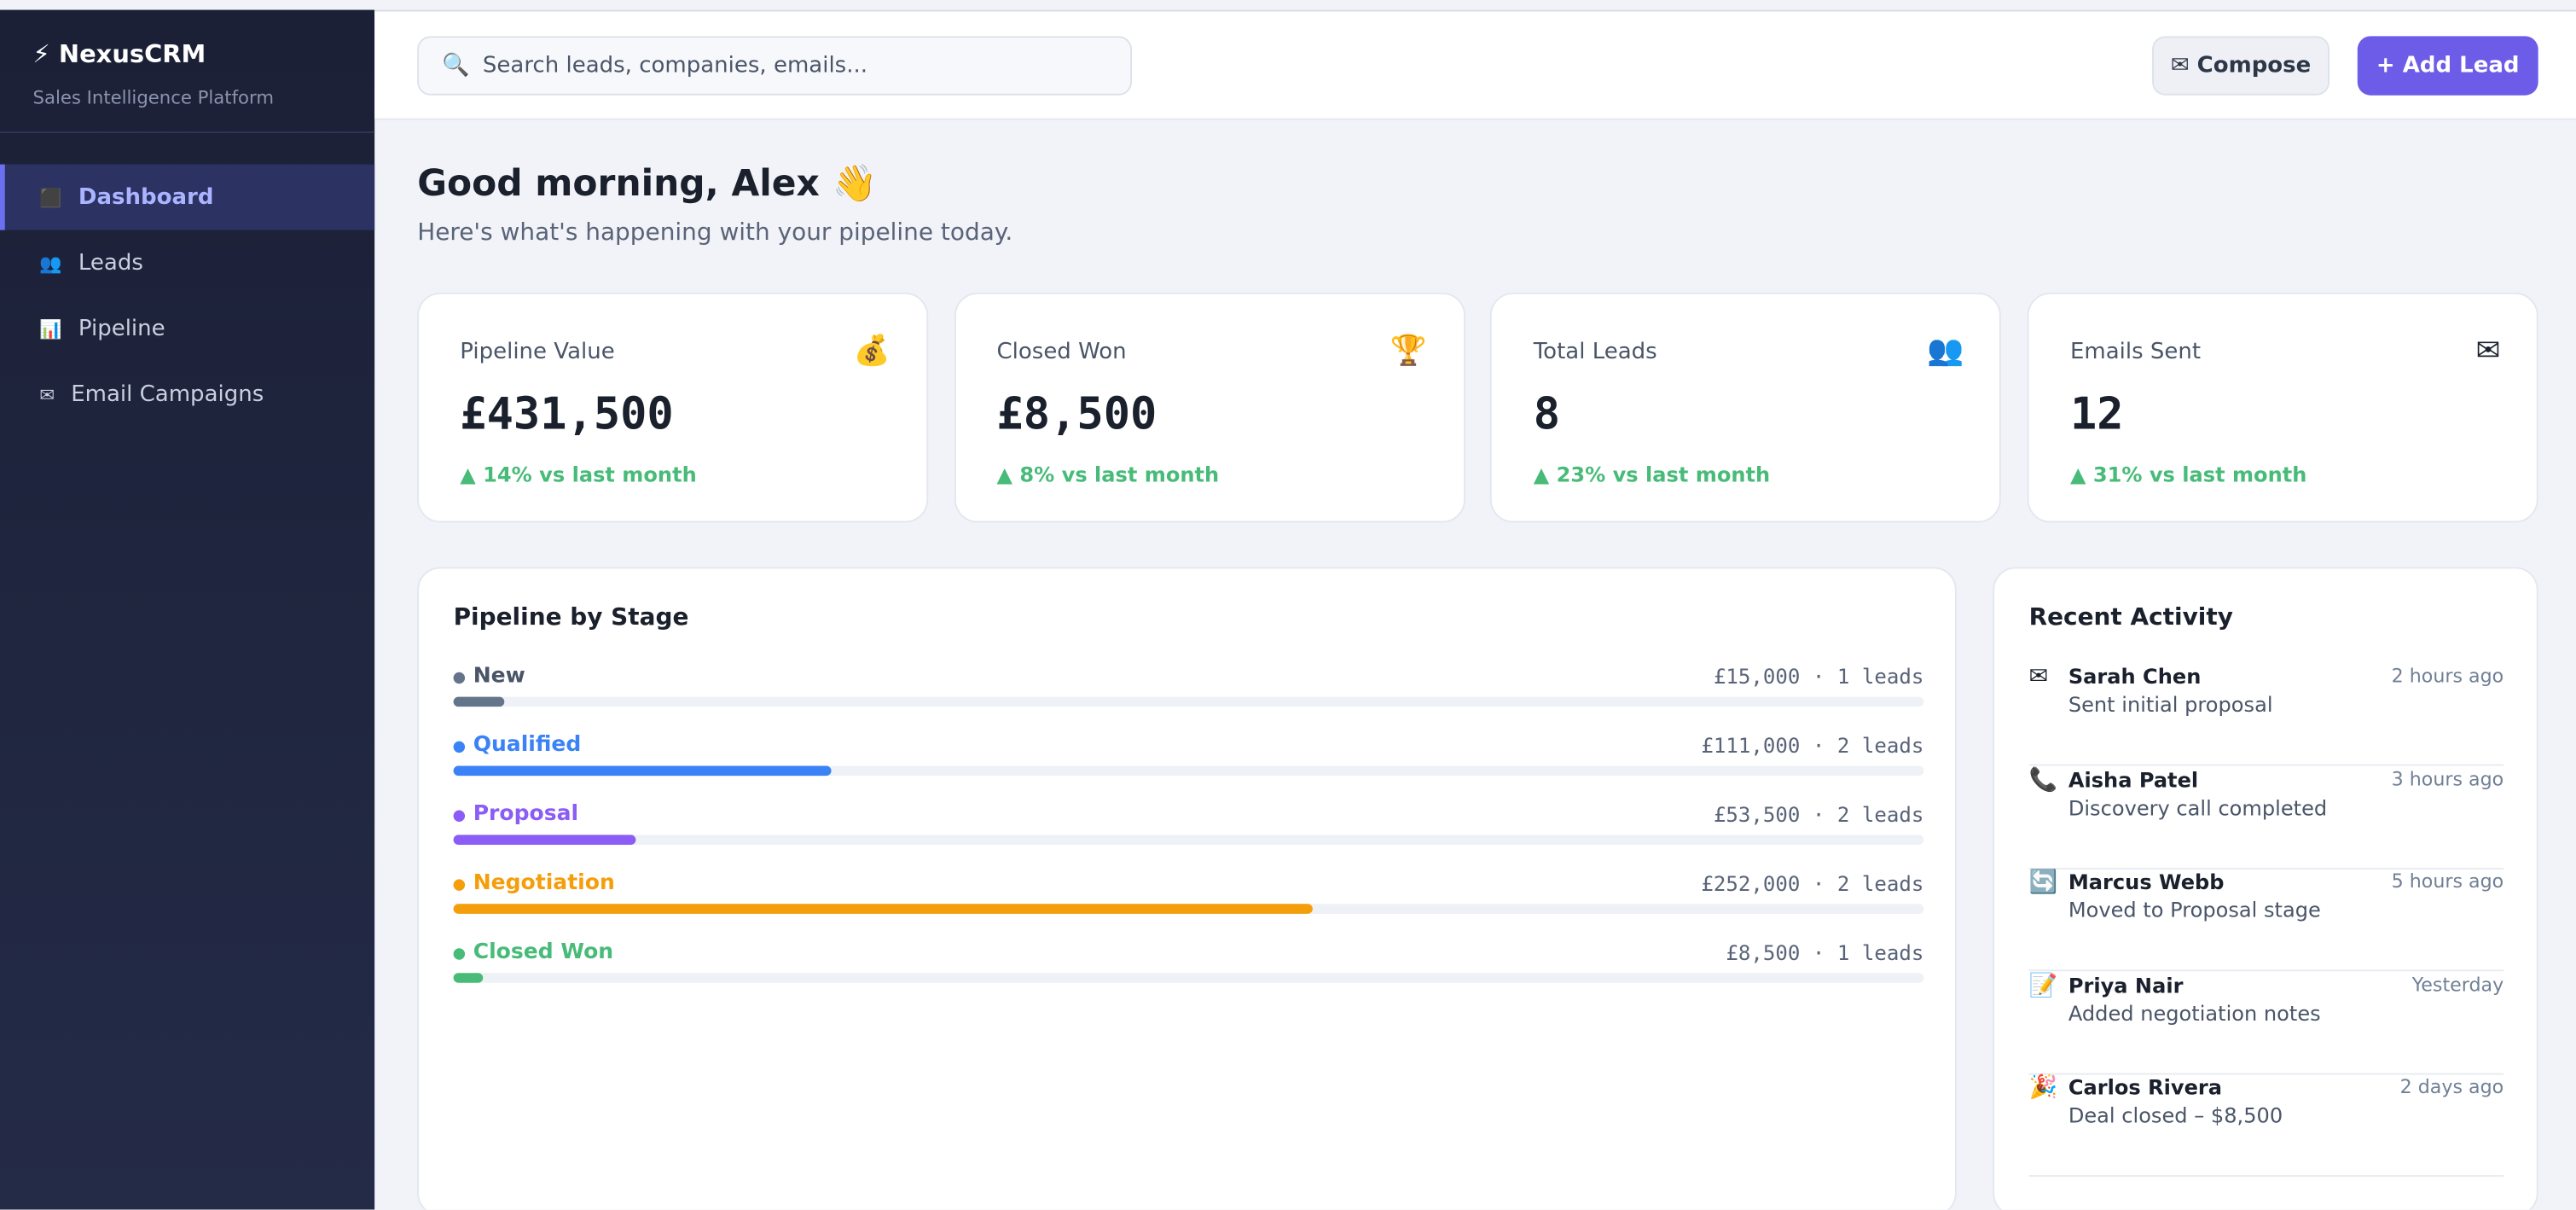  Describe the element at coordinates (1547, 415) in the screenshot. I see `stat-value: 8` at that location.